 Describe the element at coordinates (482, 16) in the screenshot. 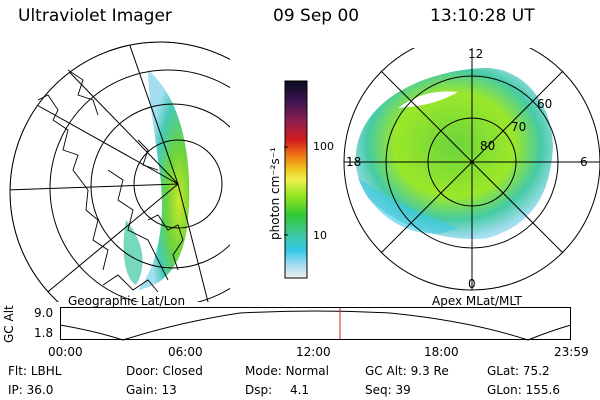

I see `time-label: 13:10:28 UT` at that location.